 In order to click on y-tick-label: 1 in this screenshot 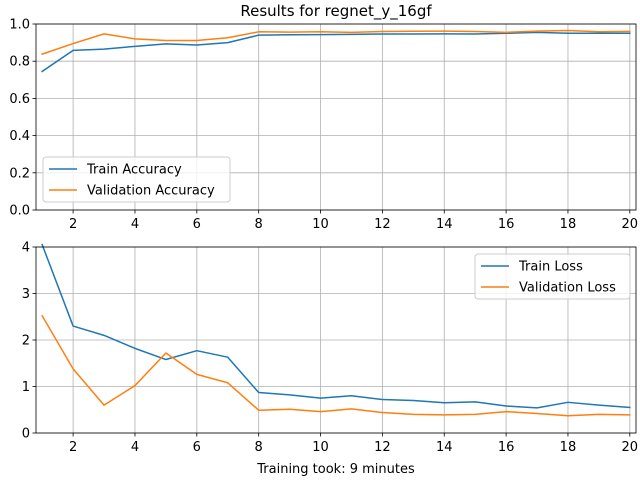, I will do `click(26, 387)`.